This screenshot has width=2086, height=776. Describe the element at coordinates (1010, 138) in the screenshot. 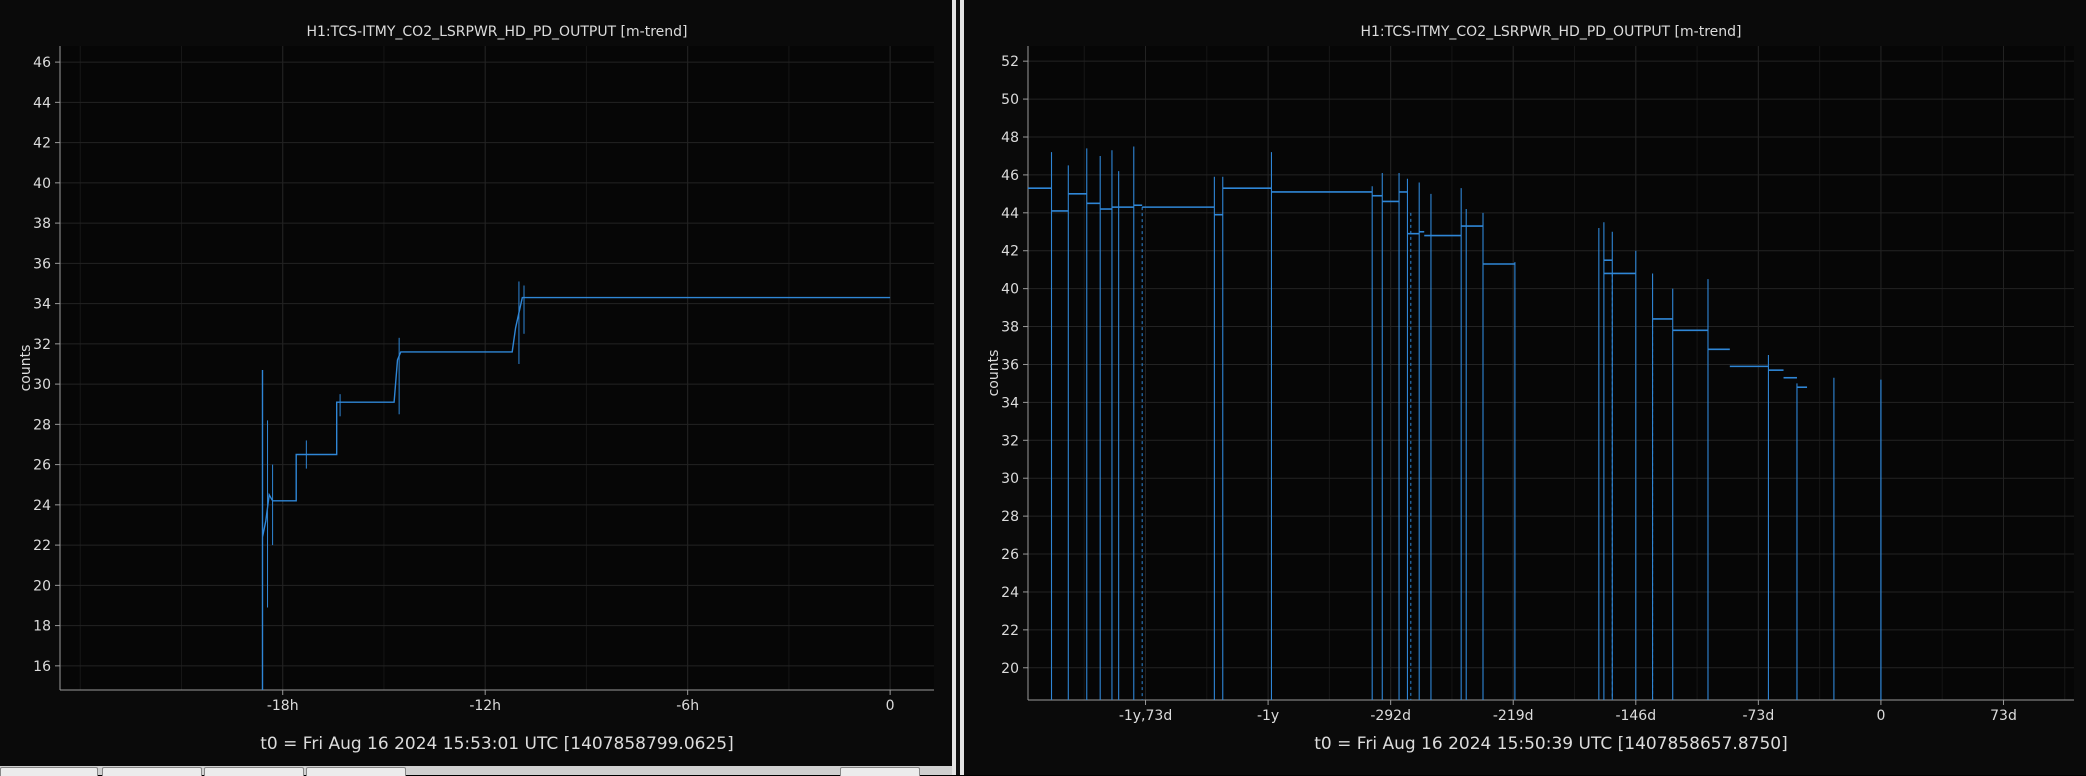

I see `y-tick-label: 48` at that location.